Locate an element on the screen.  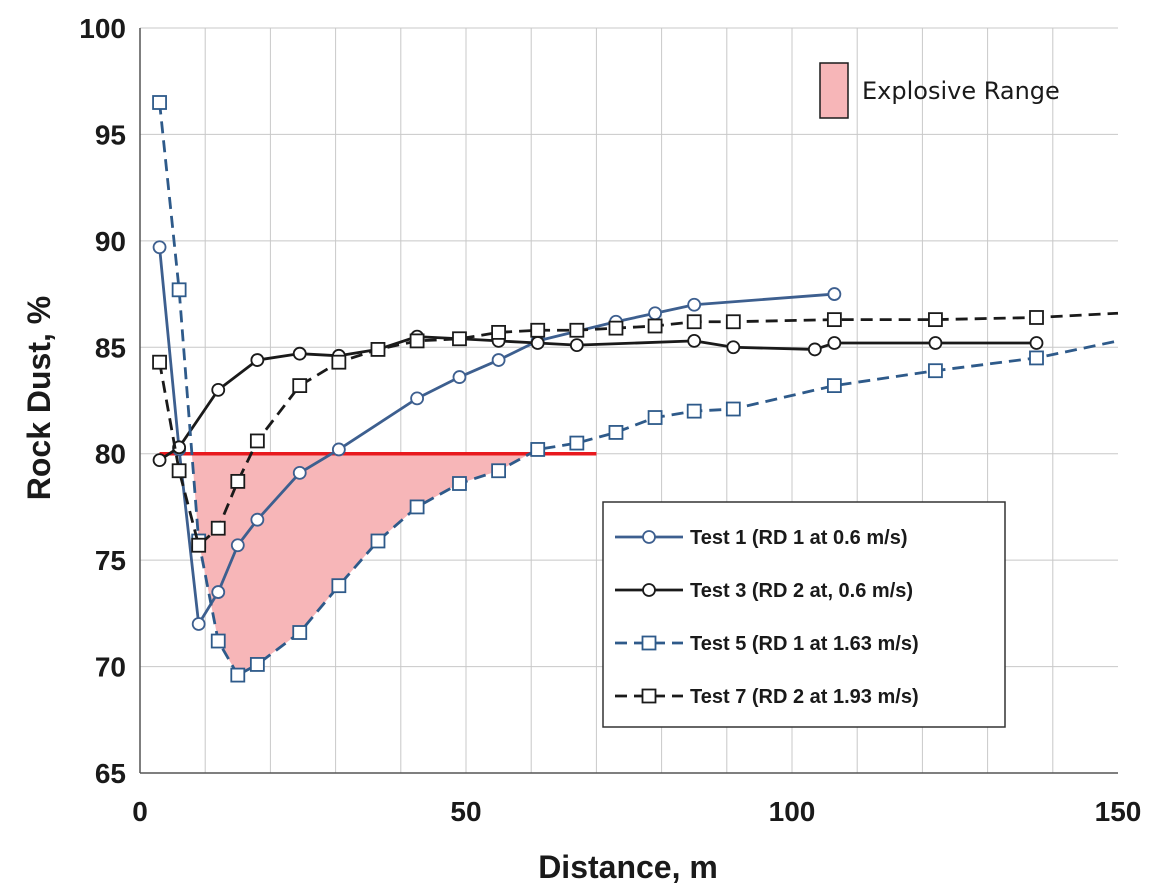
y-tick-label: 85 is located at coordinates (110, 347).